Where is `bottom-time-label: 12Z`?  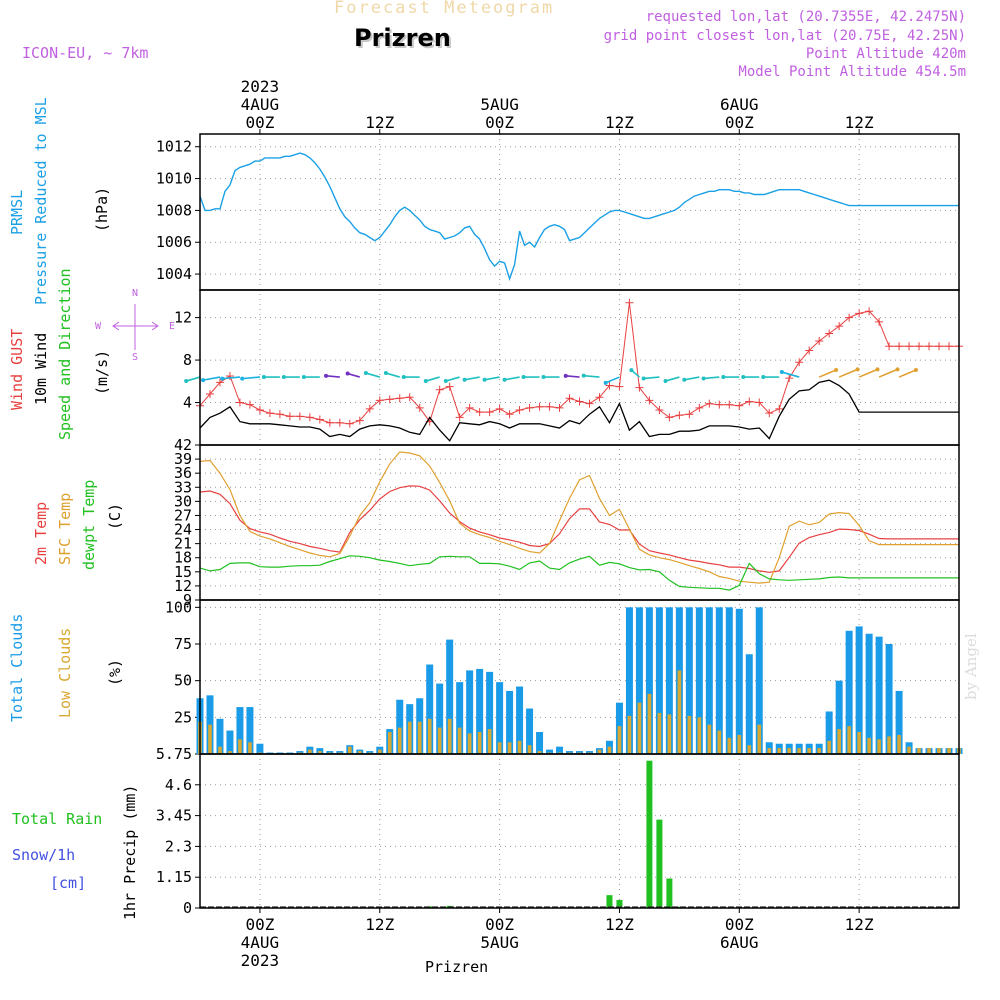 bottom-time-label: 12Z is located at coordinates (379, 924).